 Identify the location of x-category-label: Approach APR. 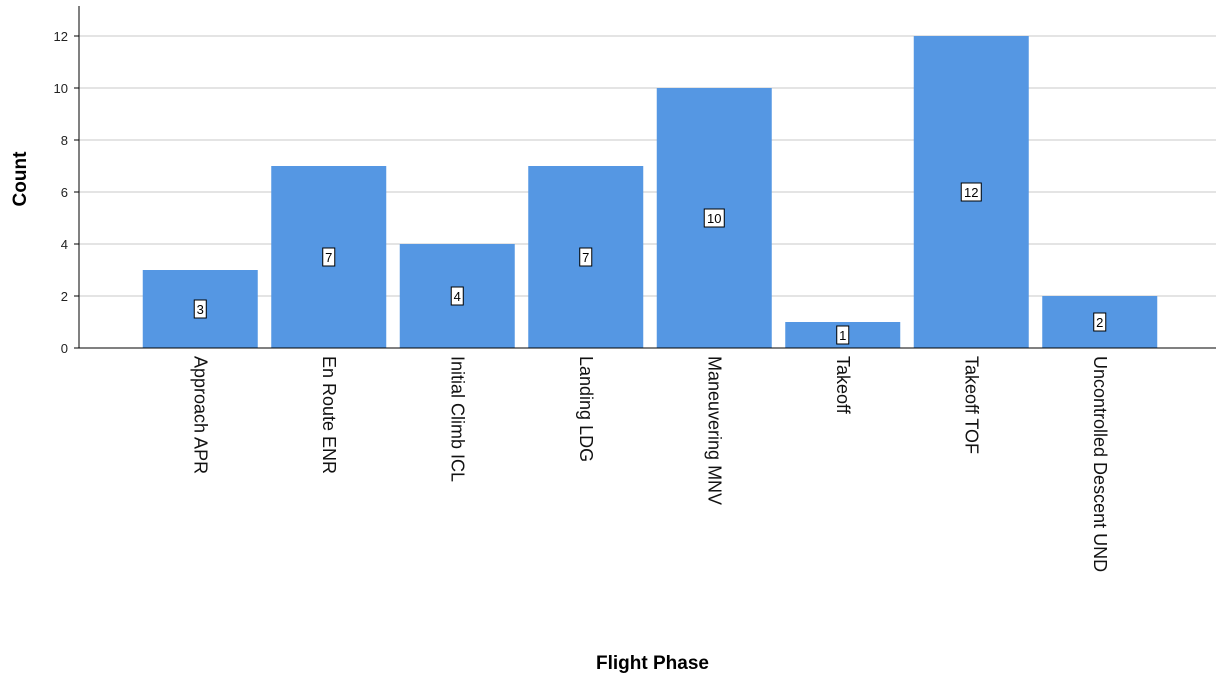
(200, 415).